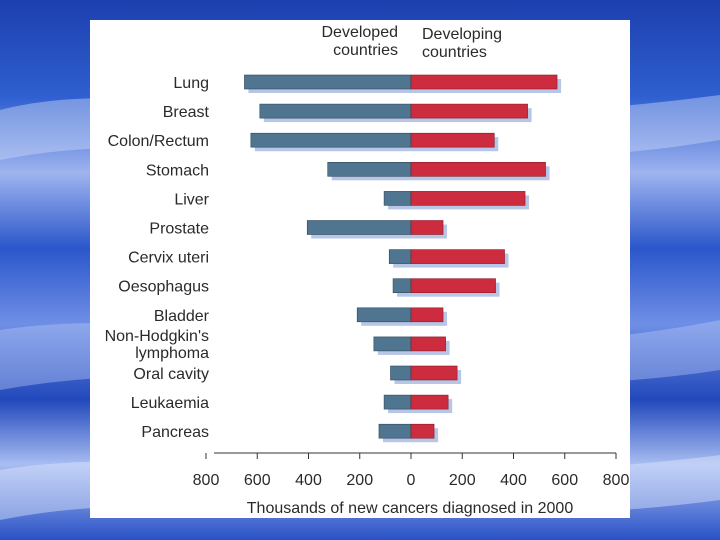  Describe the element at coordinates (427, 227) in the screenshot. I see `bar-developing-prostate` at that location.